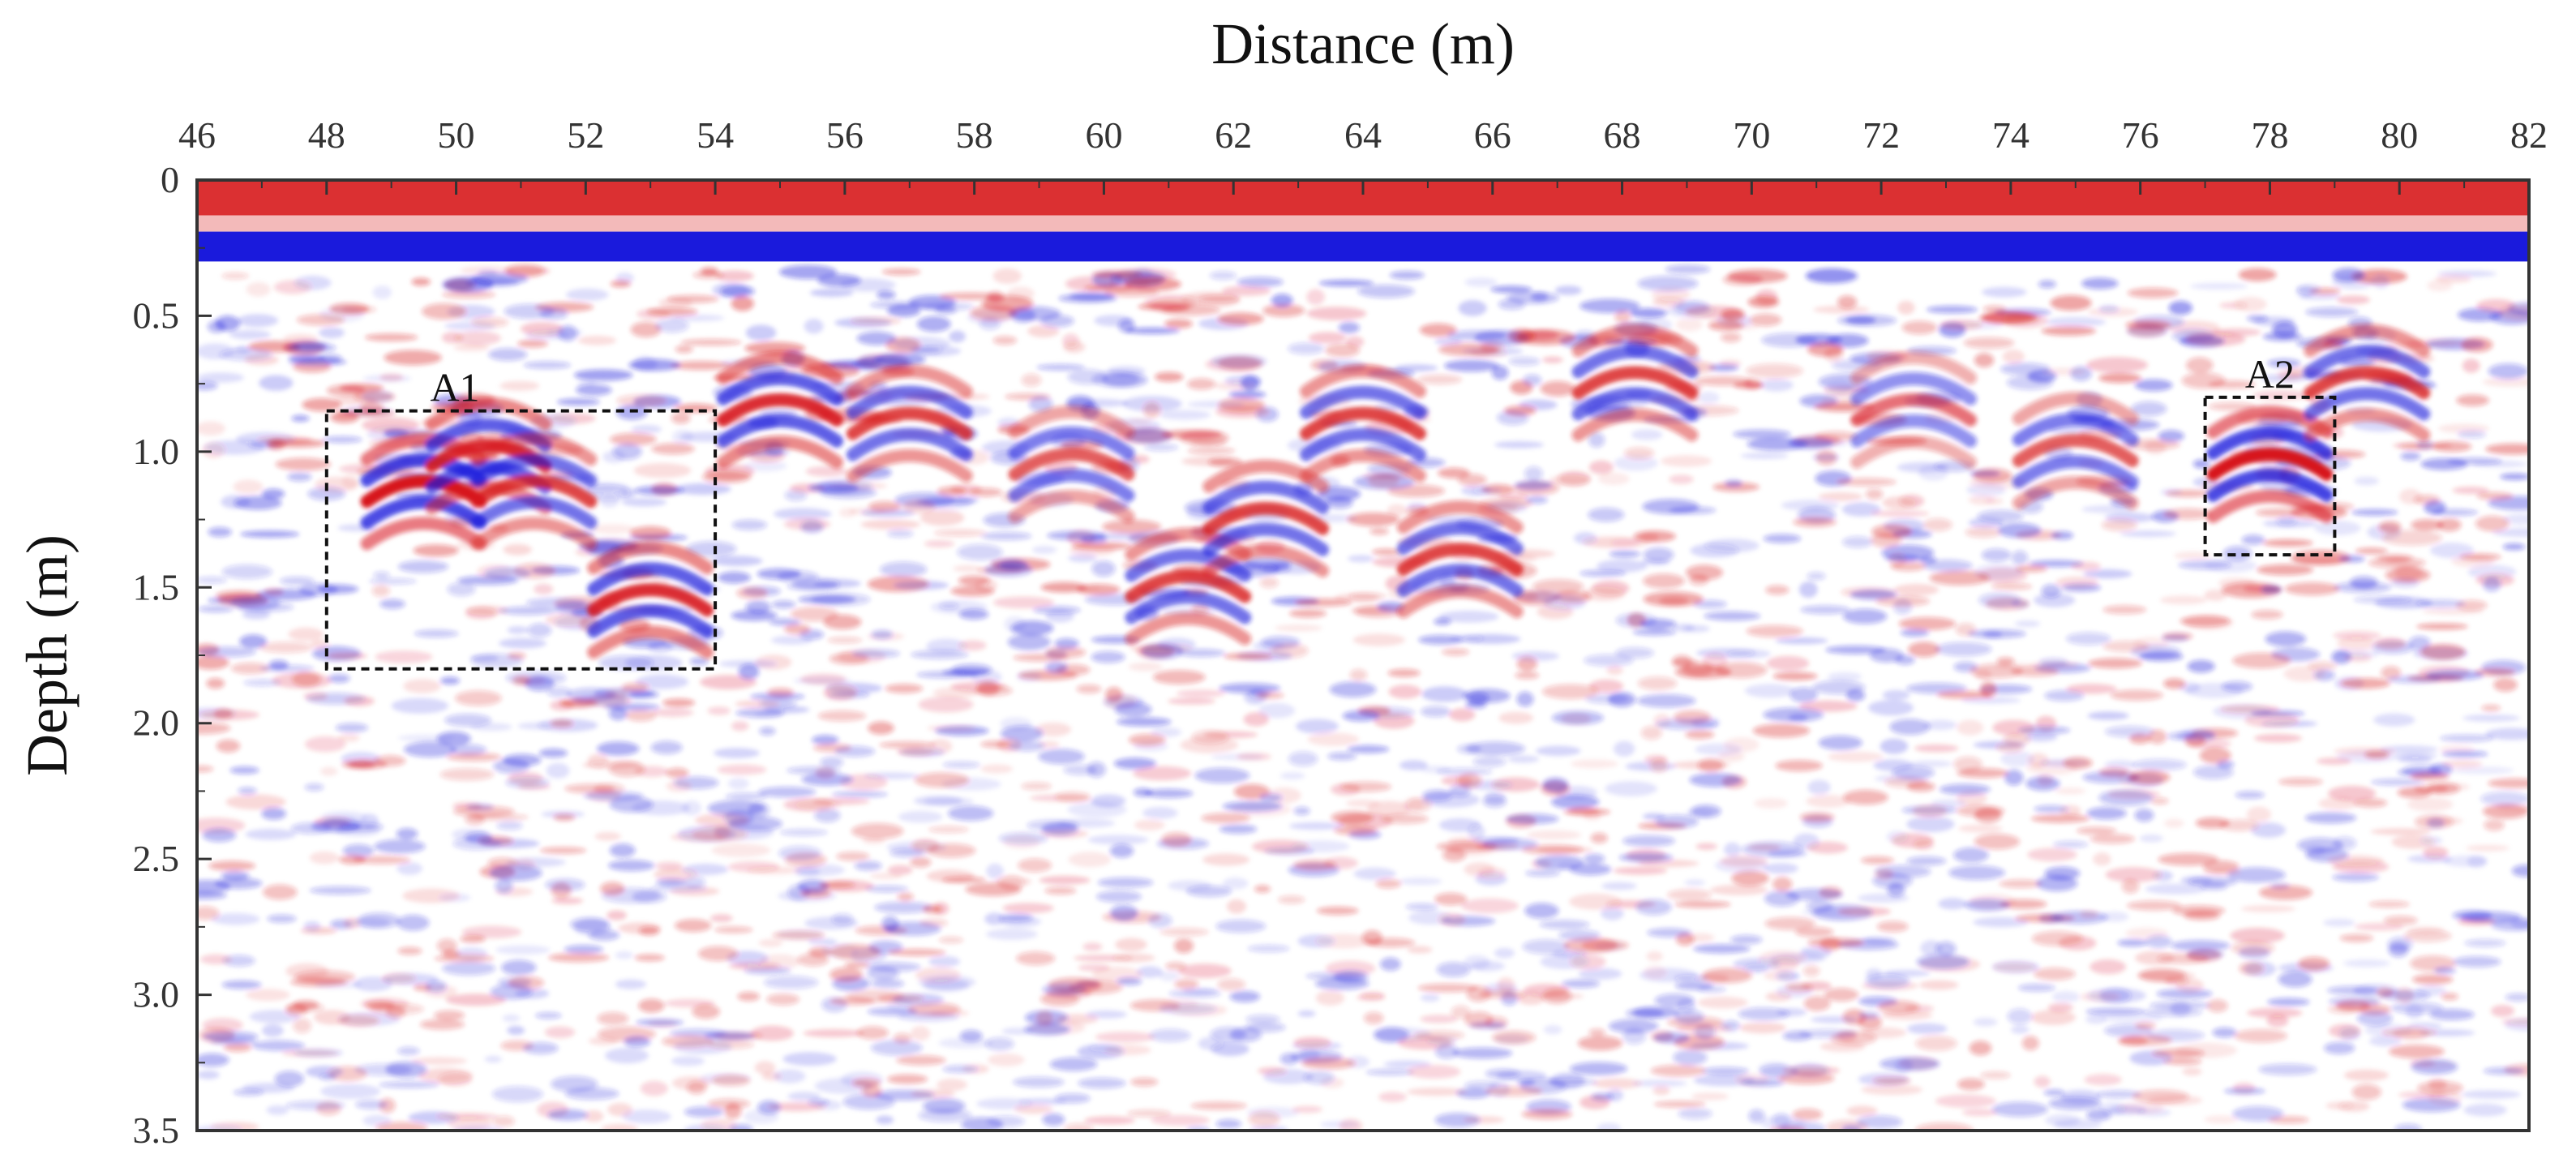  I want to click on y-axis-title: Depth (m), so click(47, 655).